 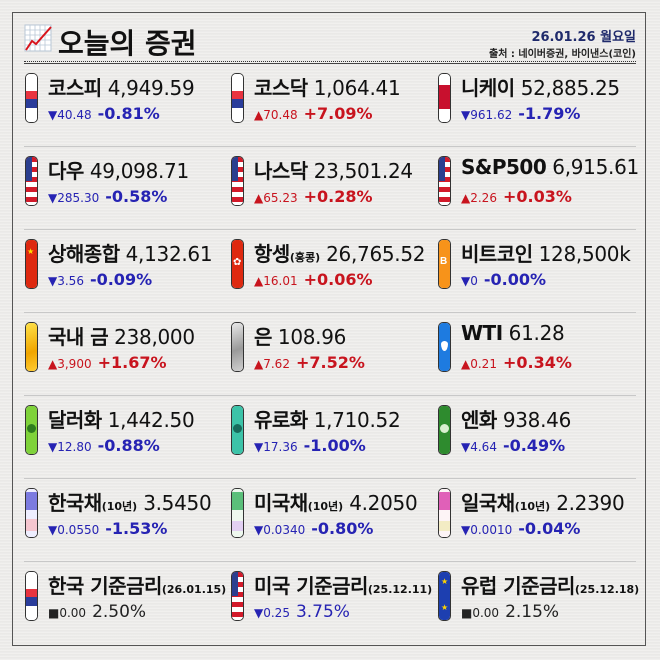 What do you see at coordinates (488, 88) in the screenshot?
I see `item-label: 니케이` at bounding box center [488, 88].